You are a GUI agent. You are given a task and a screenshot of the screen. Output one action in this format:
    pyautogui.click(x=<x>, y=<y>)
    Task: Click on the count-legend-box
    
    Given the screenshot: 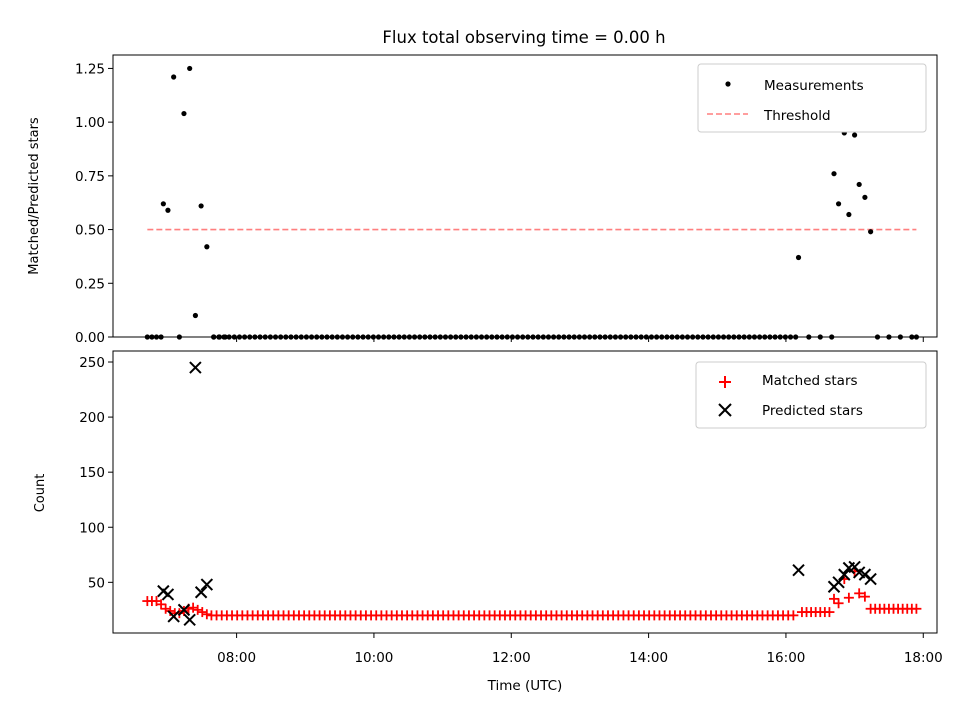 What is the action you would take?
    pyautogui.click(x=811, y=395)
    